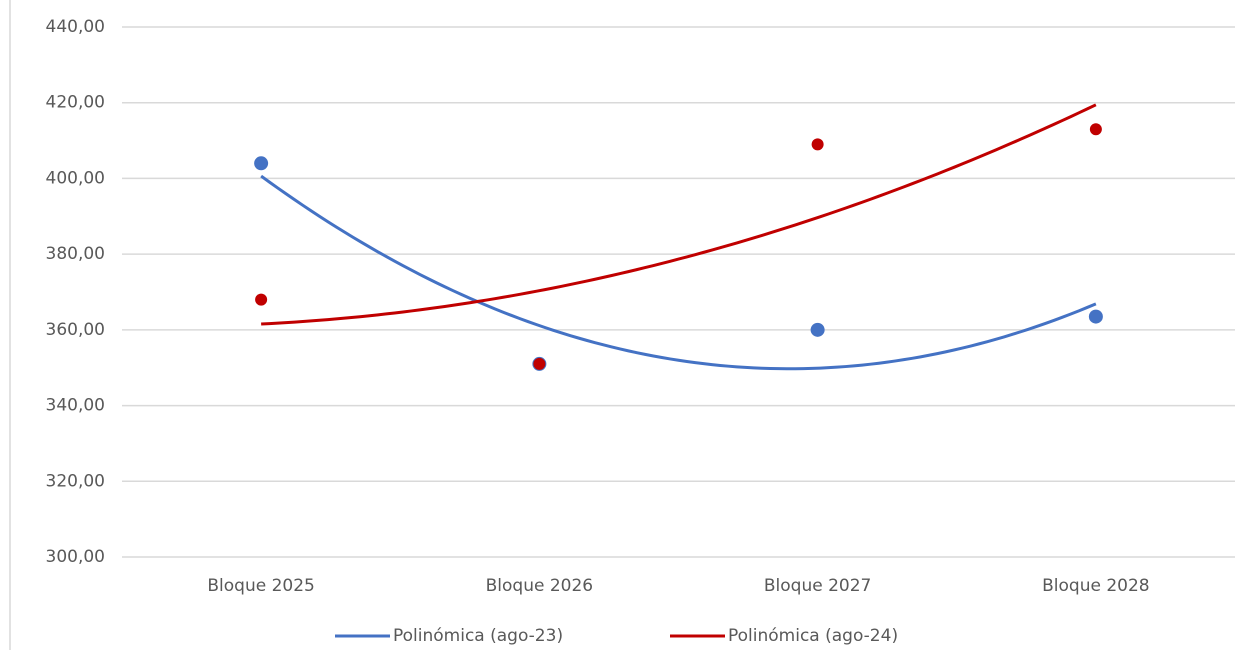 This screenshot has height=650, width=1239. Describe the element at coordinates (75, 481) in the screenshot. I see `y-tick-label: 320,00` at that location.